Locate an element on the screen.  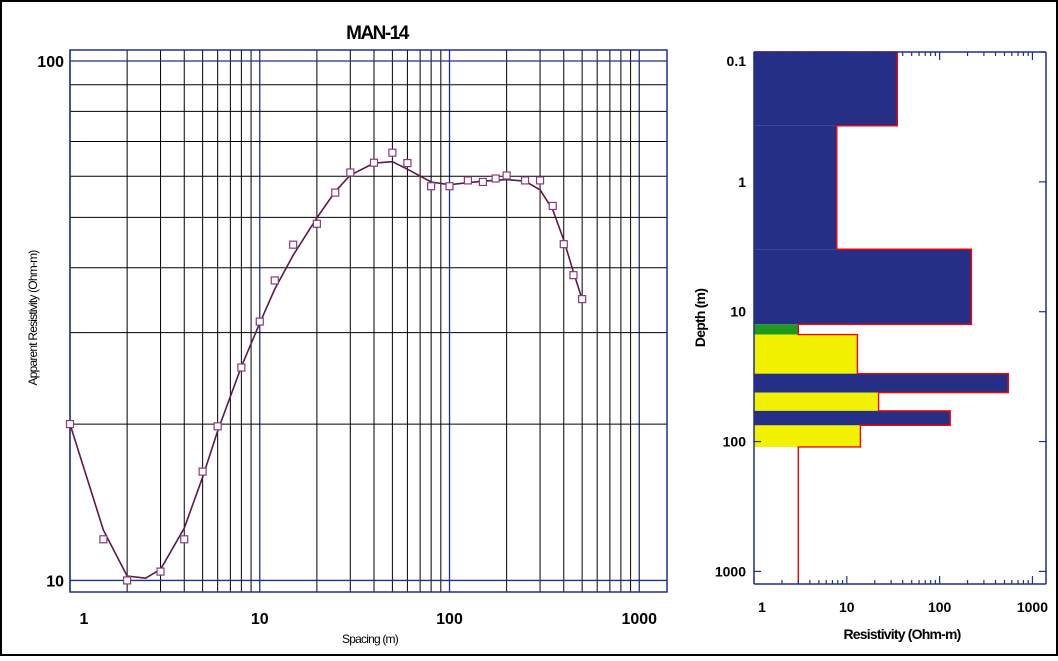
model-y-tick-label: 1 is located at coordinates (742, 182).